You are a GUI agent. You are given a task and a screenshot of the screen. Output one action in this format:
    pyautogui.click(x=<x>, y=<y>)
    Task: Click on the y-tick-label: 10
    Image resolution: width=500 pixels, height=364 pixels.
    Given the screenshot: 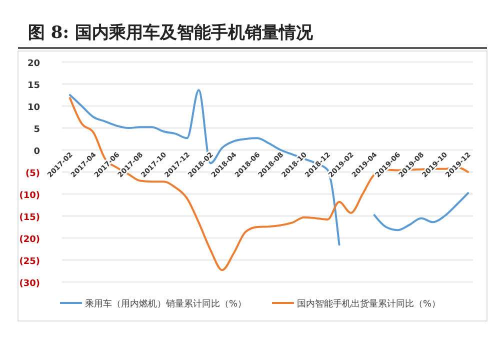 What is the action you would take?
    pyautogui.click(x=33, y=108)
    